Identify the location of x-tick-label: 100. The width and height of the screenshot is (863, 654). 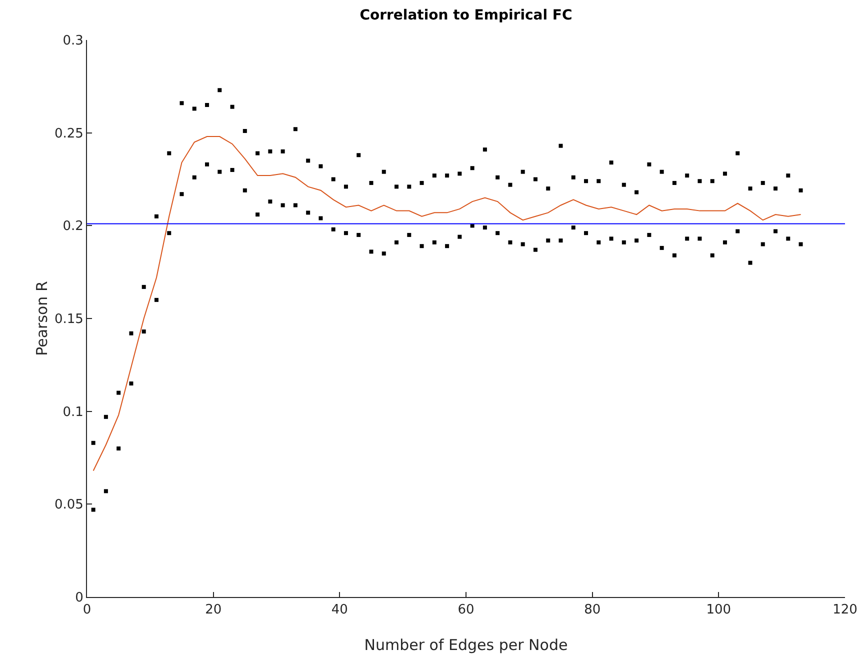
(719, 610).